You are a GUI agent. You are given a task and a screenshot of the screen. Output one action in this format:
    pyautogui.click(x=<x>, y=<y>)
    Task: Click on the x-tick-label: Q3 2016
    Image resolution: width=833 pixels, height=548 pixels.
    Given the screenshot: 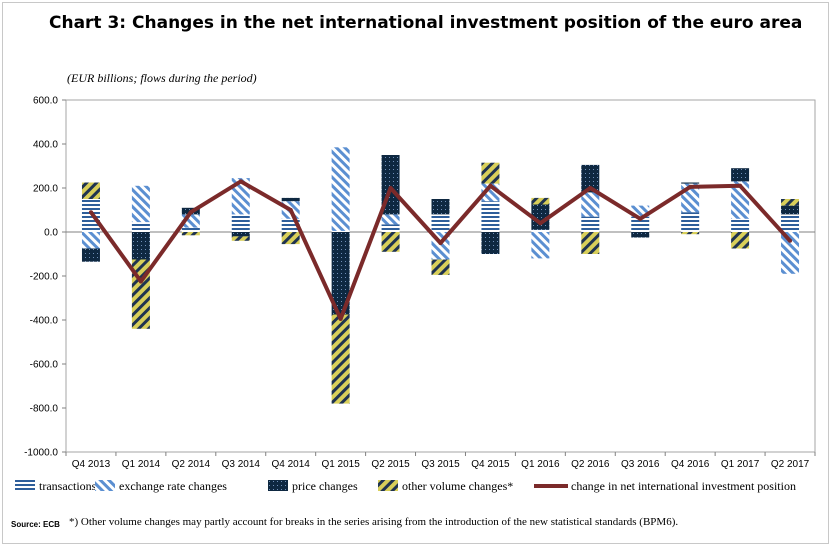 What is the action you would take?
    pyautogui.click(x=640, y=464)
    